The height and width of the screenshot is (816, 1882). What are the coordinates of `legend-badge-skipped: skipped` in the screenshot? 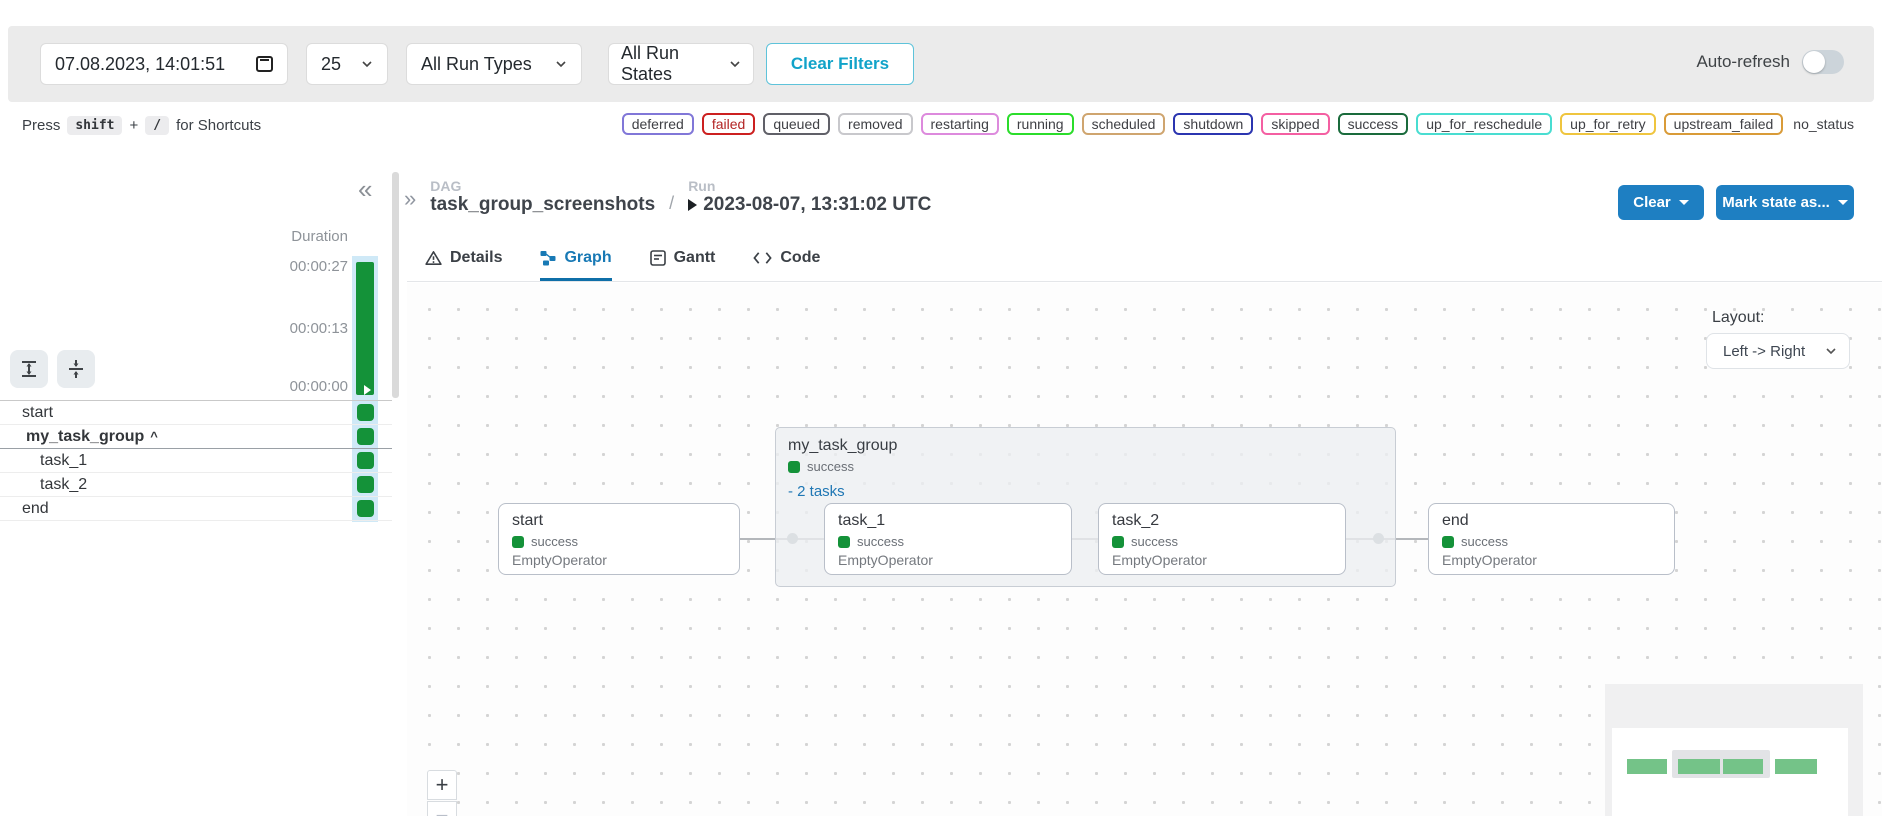 It's located at (1295, 124).